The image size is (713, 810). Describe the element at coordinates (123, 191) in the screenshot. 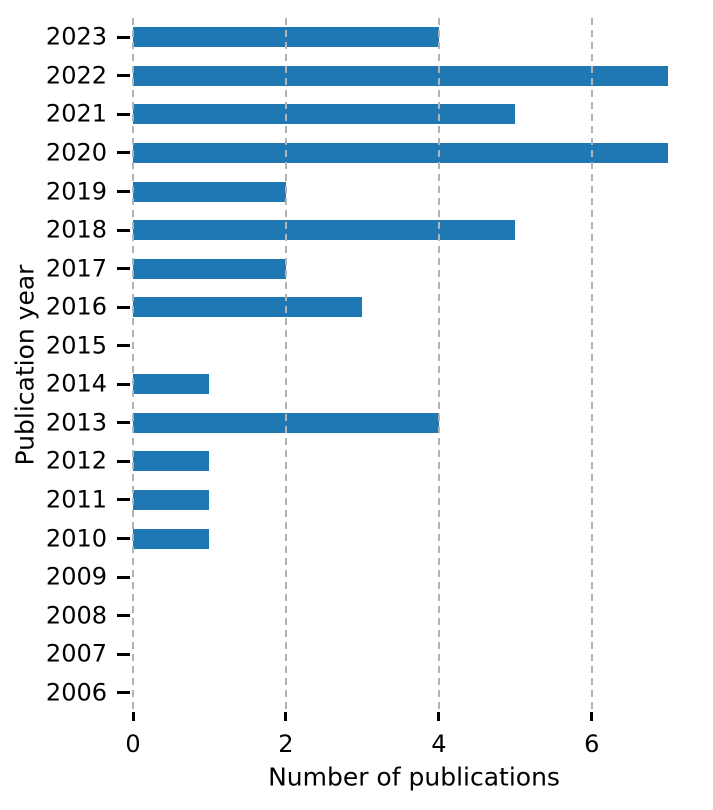

I see `y-tick-2019` at that location.